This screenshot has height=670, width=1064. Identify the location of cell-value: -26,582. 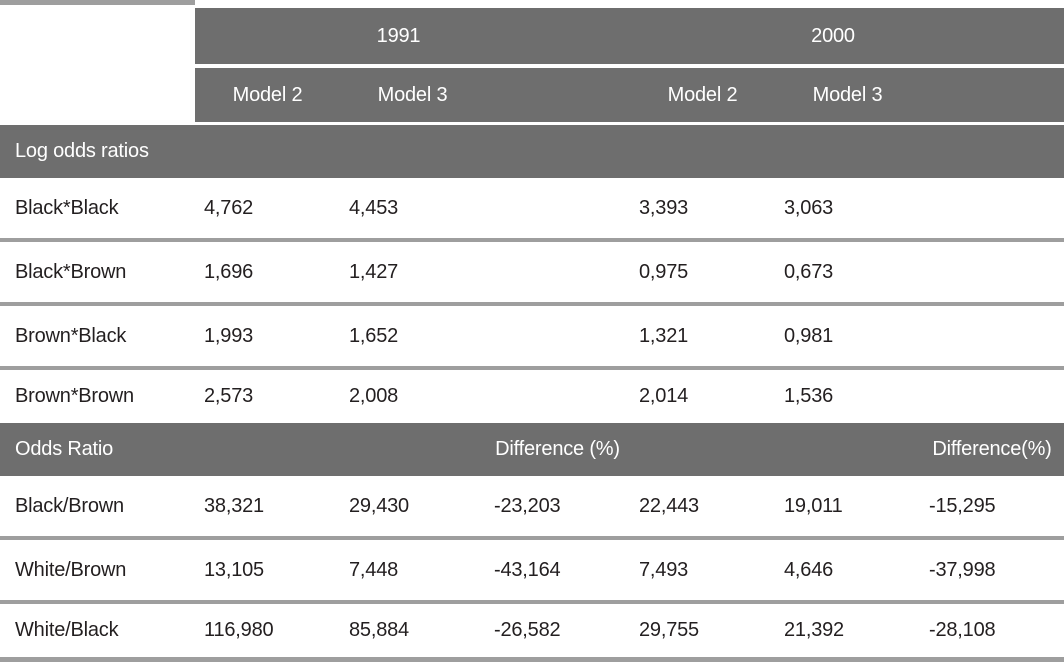
(527, 630).